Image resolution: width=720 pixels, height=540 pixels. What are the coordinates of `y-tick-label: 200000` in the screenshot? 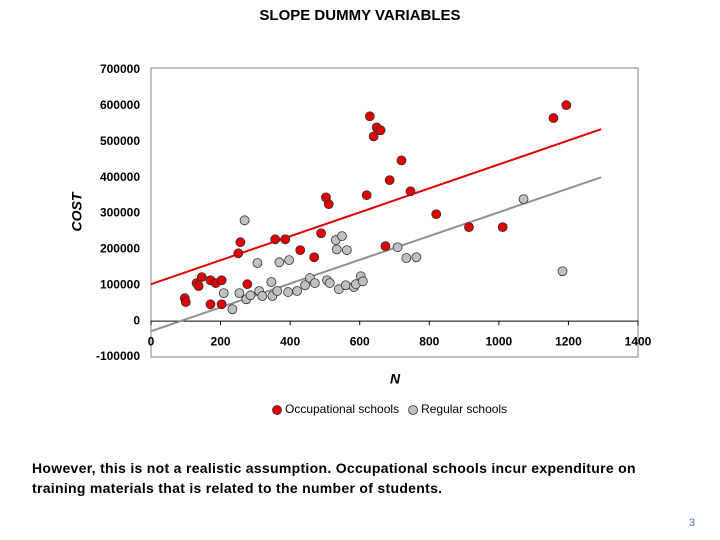 It's located at (120, 249).